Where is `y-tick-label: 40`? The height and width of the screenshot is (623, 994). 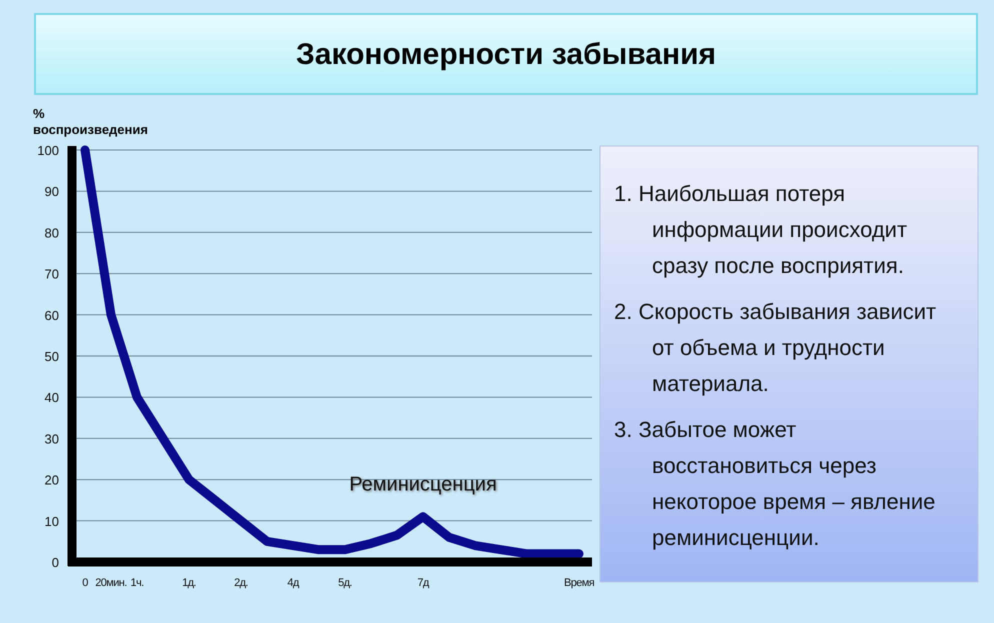 y-tick-label: 40 is located at coordinates (51, 398).